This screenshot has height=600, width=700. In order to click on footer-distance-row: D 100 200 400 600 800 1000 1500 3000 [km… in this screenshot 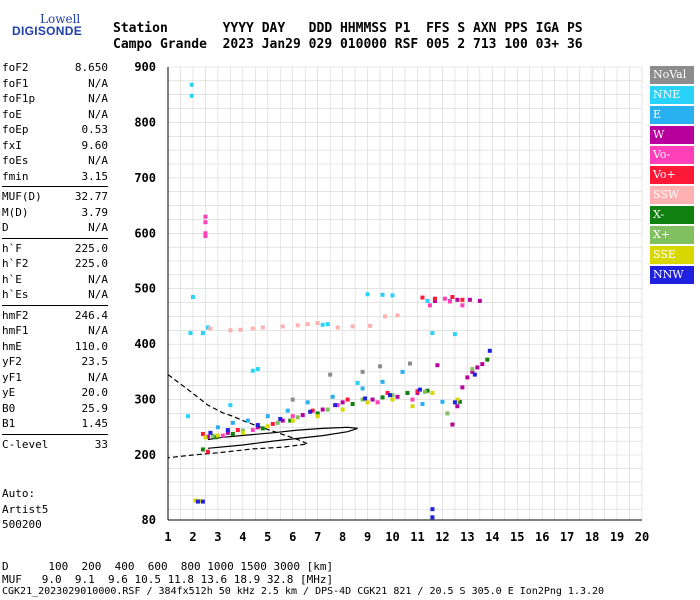, I will do `click(168, 566)`.